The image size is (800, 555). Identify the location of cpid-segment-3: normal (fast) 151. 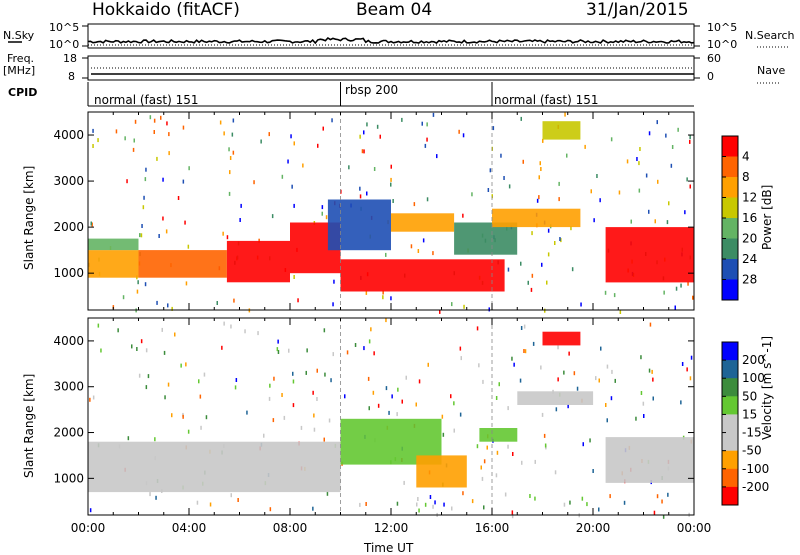
(546, 100).